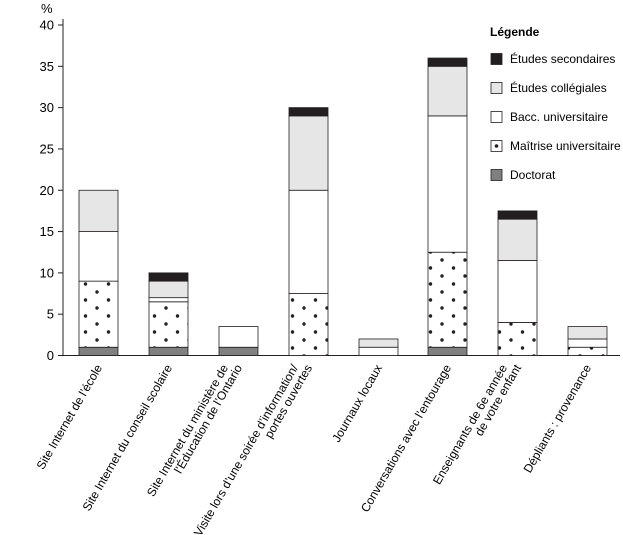 The image size is (623, 535). Describe the element at coordinates (559, 117) in the screenshot. I see `legend-label: Bacc. universitaire` at that location.